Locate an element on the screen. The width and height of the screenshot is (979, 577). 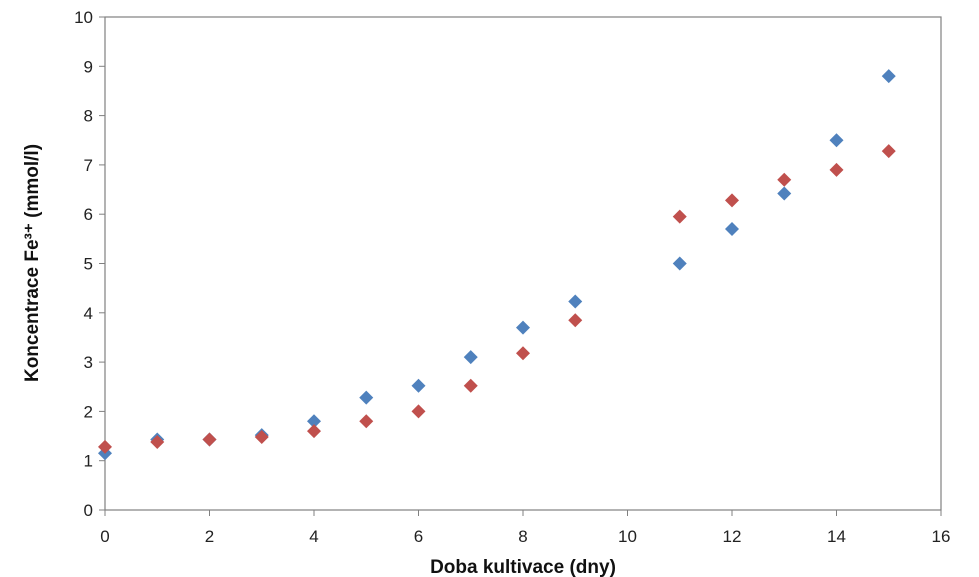
x-tick-label: 10 is located at coordinates (627, 536).